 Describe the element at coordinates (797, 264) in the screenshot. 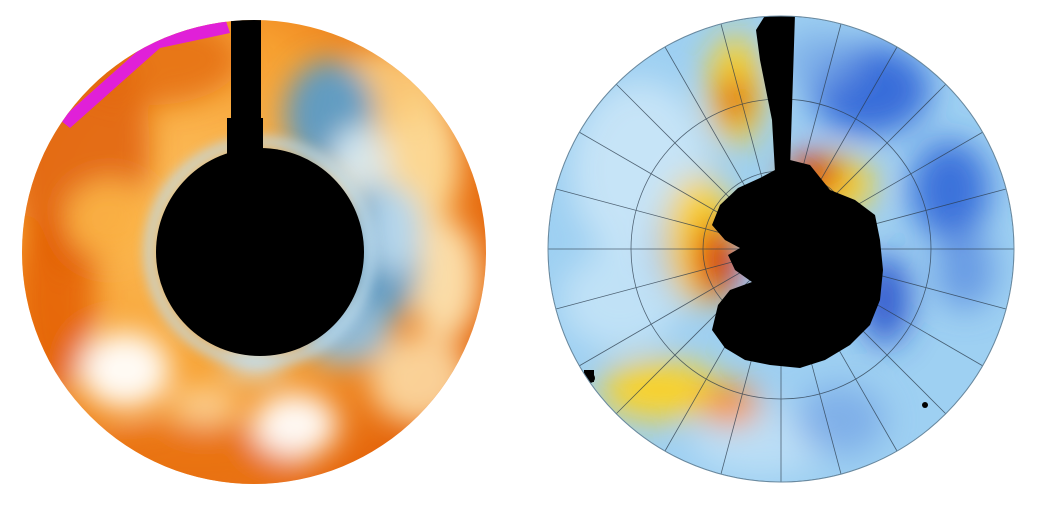

I see `right-landmass-mask` at that location.